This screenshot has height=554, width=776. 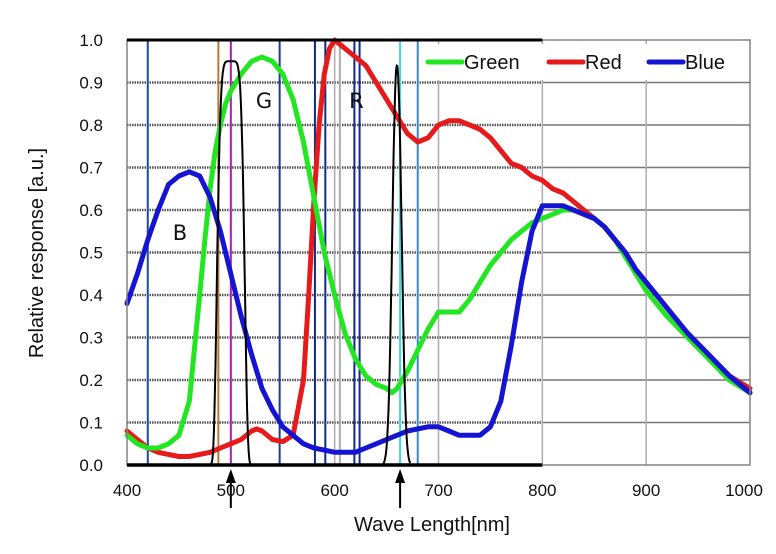 I want to click on legend-label-blue: Blue, so click(x=705, y=63).